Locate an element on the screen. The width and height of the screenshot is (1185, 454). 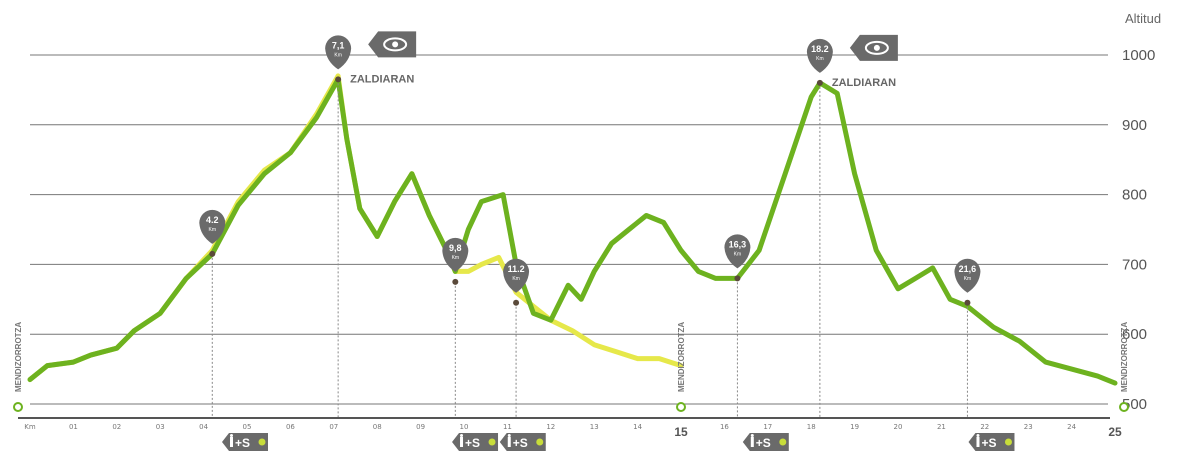
x-tick-01: 01 is located at coordinates (73, 427).